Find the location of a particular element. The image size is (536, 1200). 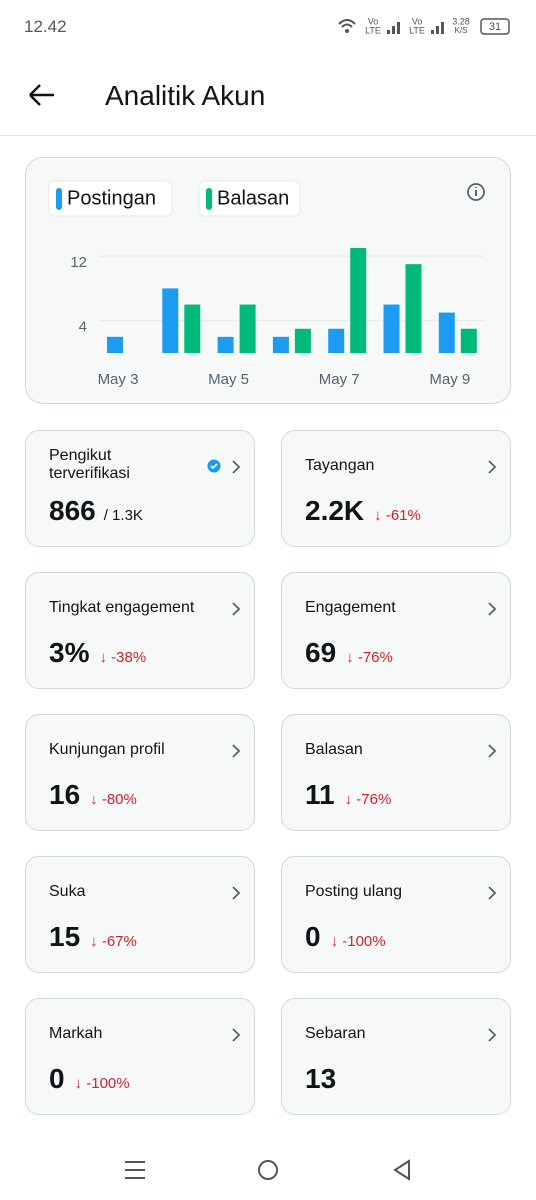

card-value-row: 2.2K ↓ -61% is located at coordinates (363, 511).